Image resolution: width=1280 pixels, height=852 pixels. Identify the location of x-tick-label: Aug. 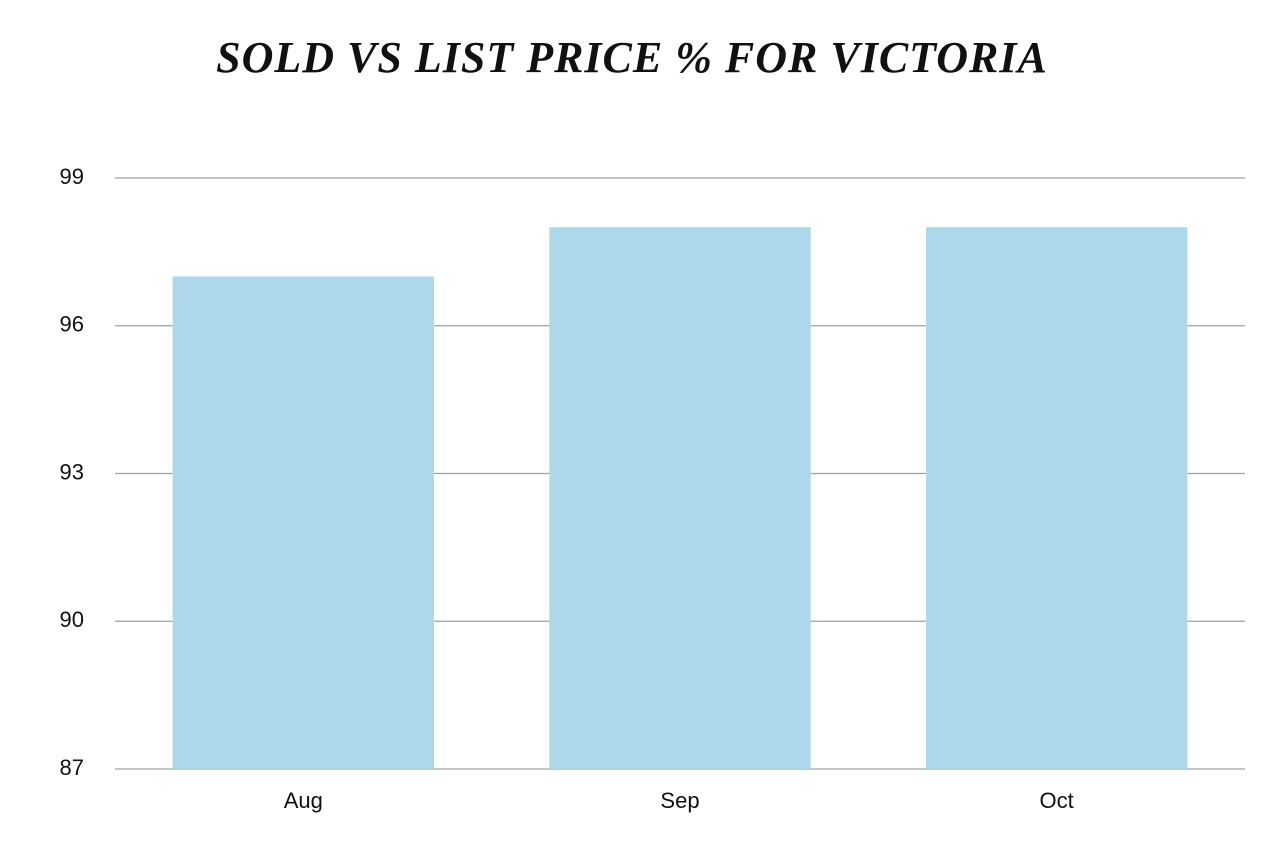
(303, 800).